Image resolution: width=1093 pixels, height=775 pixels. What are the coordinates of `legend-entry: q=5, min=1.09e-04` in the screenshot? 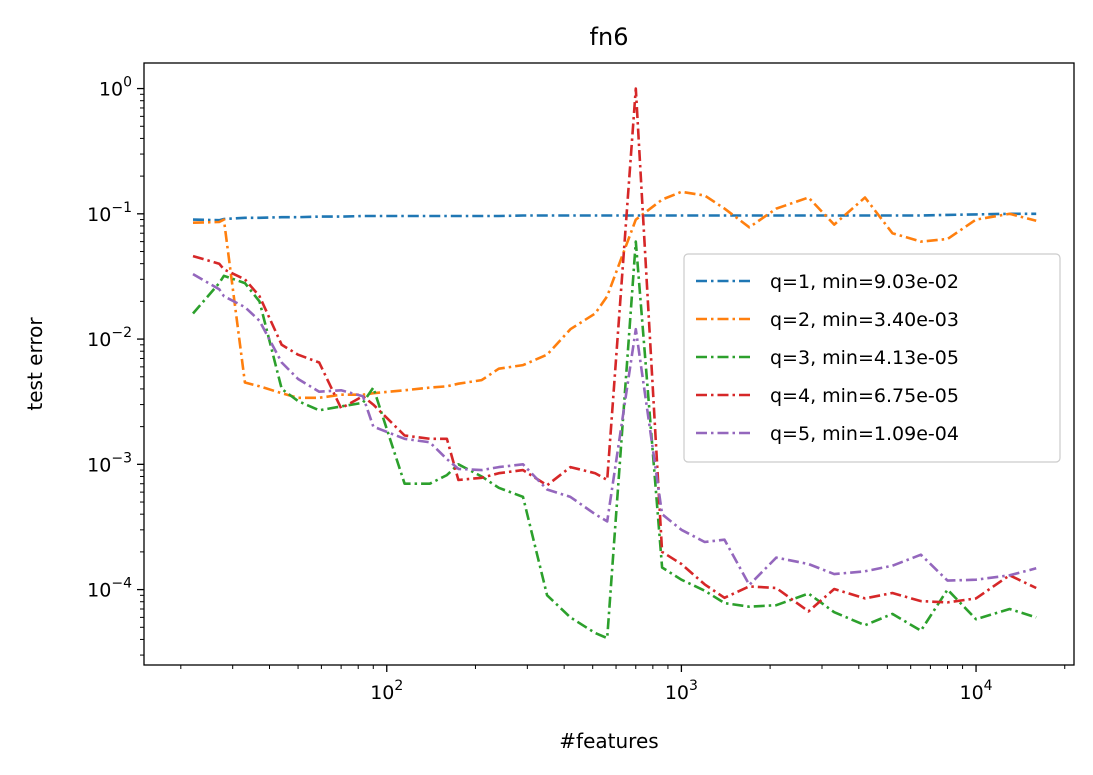 It's located at (864, 434).